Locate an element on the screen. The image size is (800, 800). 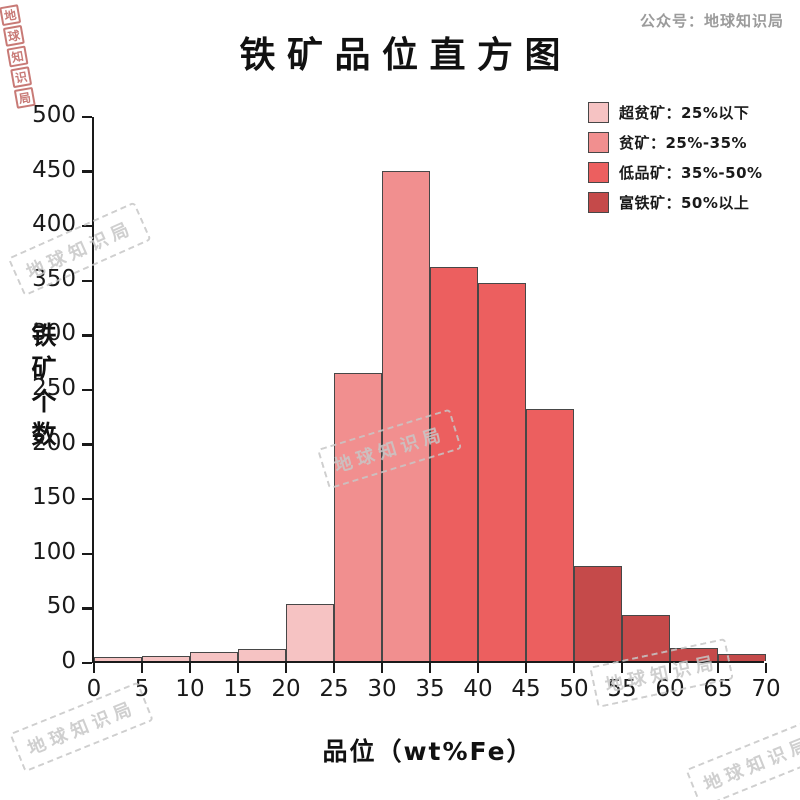
legend-item-rich-iron-ore: 富铁矿：50%以上 is located at coordinates (675, 202).